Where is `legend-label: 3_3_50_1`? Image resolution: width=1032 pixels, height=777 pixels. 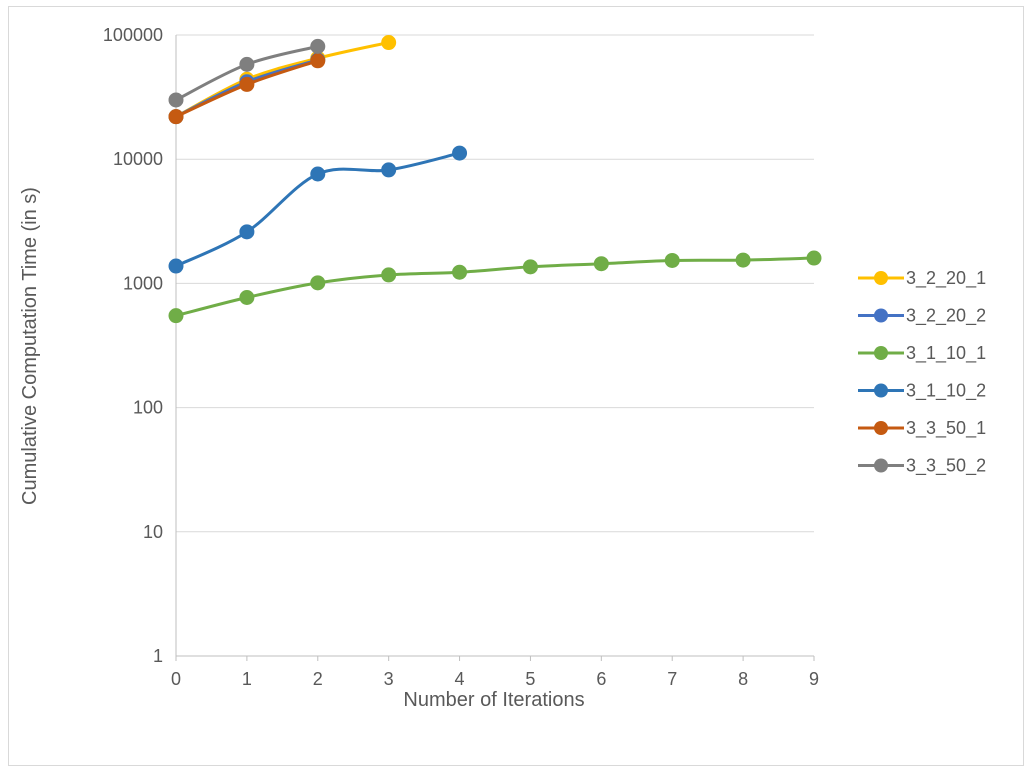 legend-label: 3_3_50_1 is located at coordinates (946, 428).